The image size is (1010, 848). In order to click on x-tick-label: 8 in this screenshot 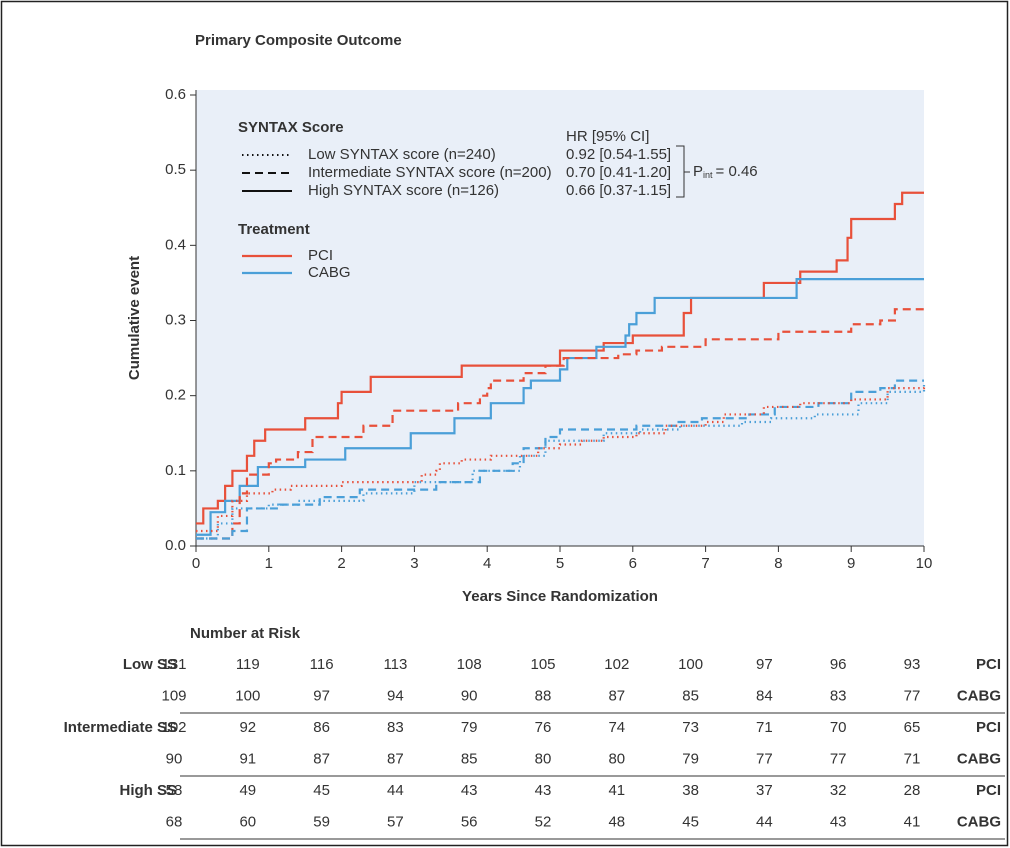, I will do `click(778, 563)`.